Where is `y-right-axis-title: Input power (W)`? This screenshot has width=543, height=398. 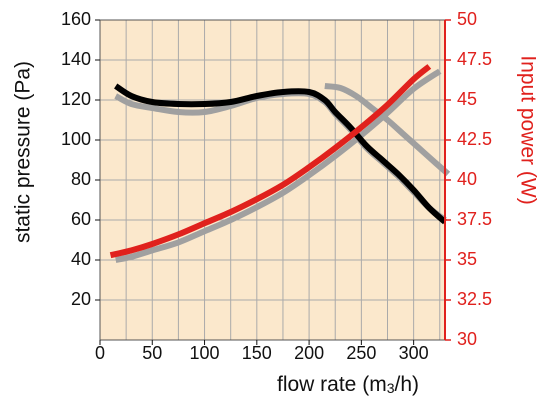
y-right-axis-title: Input power (W) is located at coordinates (527, 129).